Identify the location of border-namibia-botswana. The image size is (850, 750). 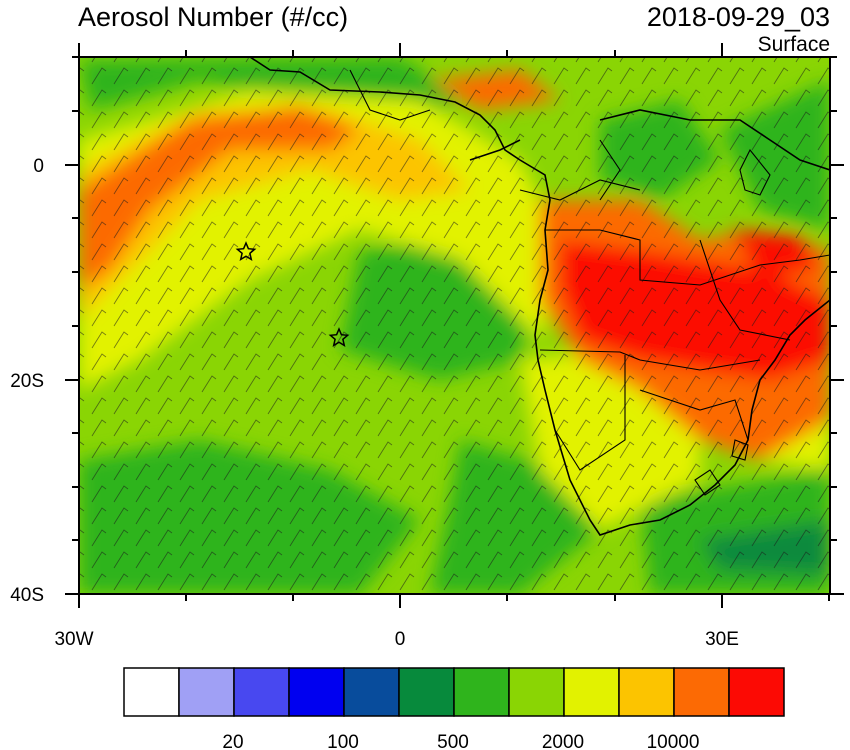
(650, 360).